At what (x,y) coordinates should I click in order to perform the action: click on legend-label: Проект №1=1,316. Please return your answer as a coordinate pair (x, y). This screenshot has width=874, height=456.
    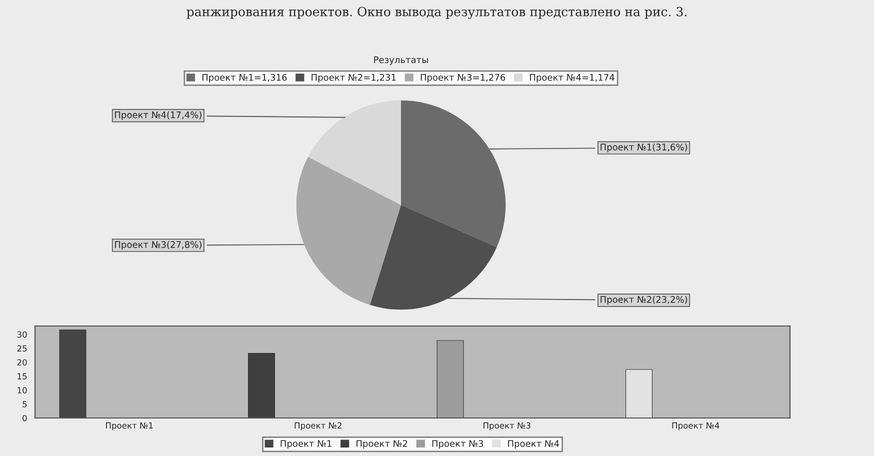
    Looking at the image, I should click on (244, 78).